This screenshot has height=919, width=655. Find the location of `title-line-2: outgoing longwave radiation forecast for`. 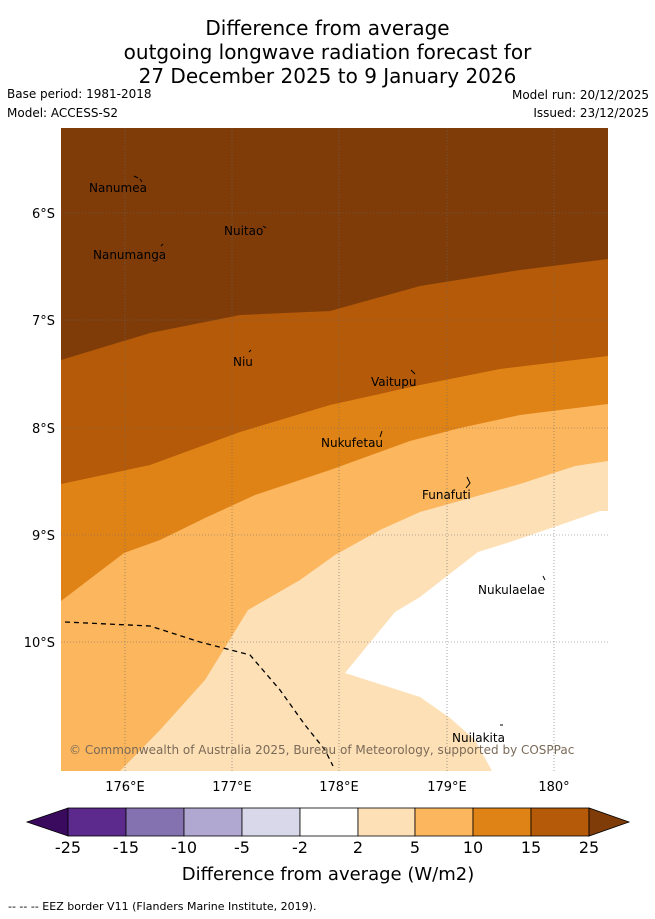

title-line-2: outgoing longwave radiation forecast for is located at coordinates (327, 52).